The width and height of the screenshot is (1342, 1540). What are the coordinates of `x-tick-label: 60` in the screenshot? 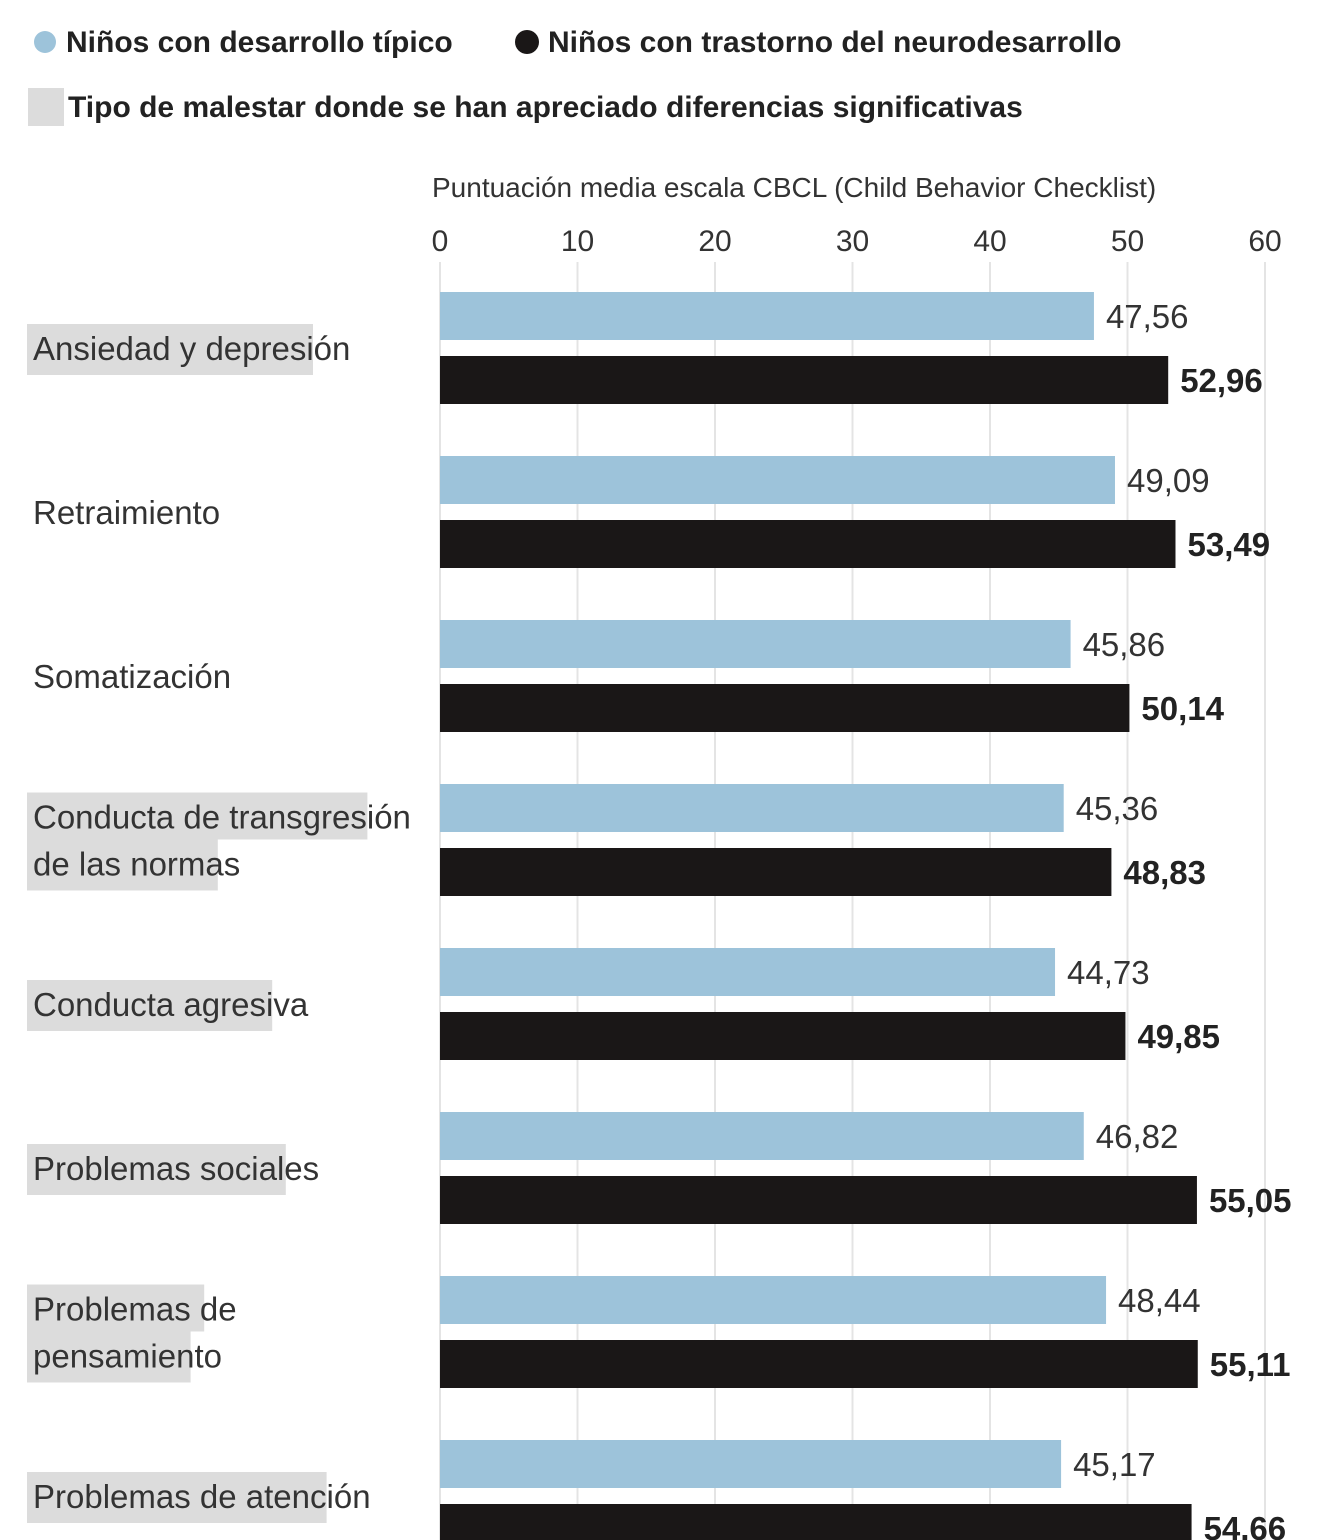 It's located at (1264, 241).